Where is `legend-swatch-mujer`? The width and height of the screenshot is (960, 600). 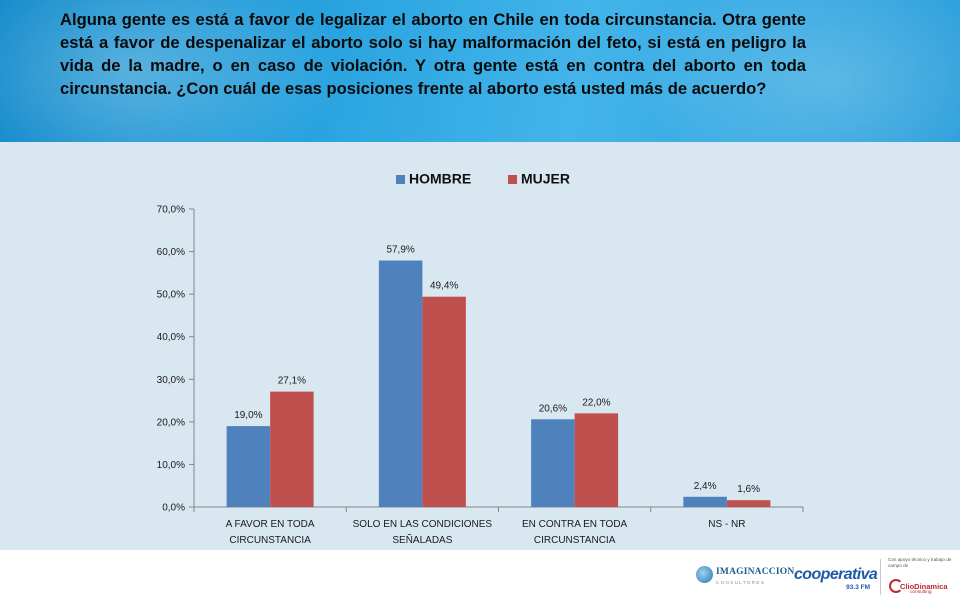
legend-swatch-mujer is located at coordinates (512, 179).